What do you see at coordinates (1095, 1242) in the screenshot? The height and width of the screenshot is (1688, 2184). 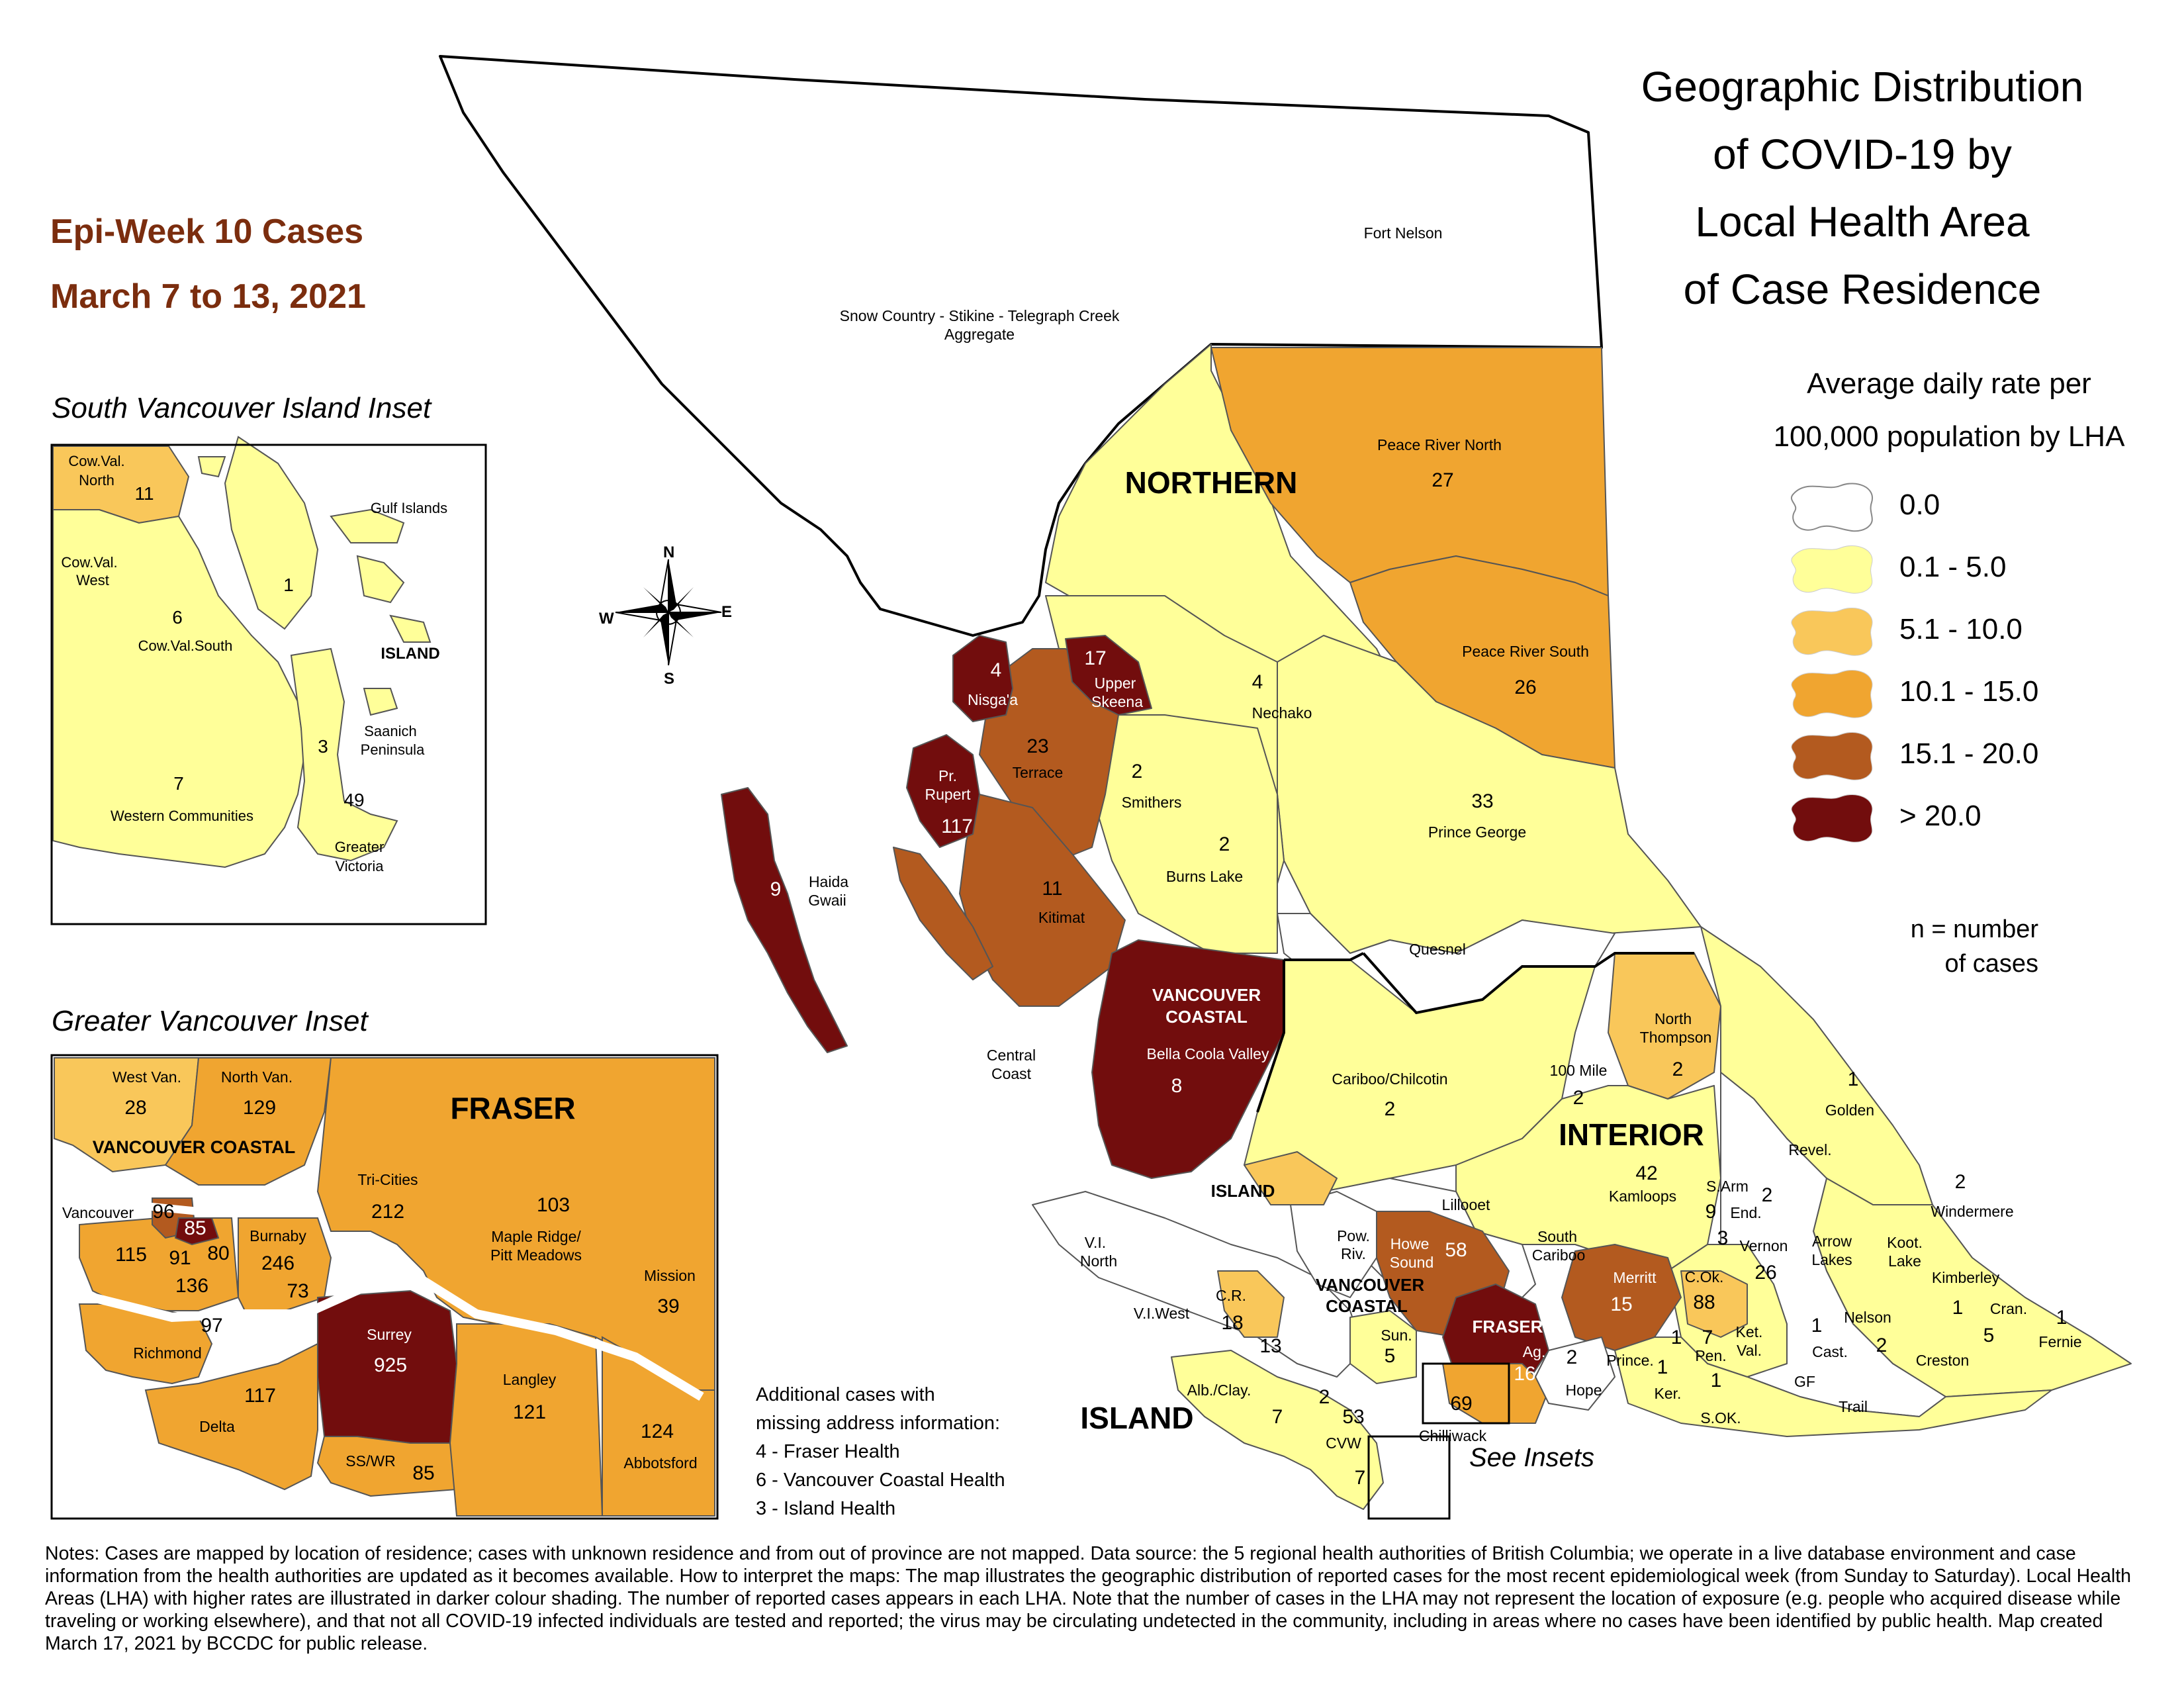 I see `label-vi-north: V.I.` at bounding box center [1095, 1242].